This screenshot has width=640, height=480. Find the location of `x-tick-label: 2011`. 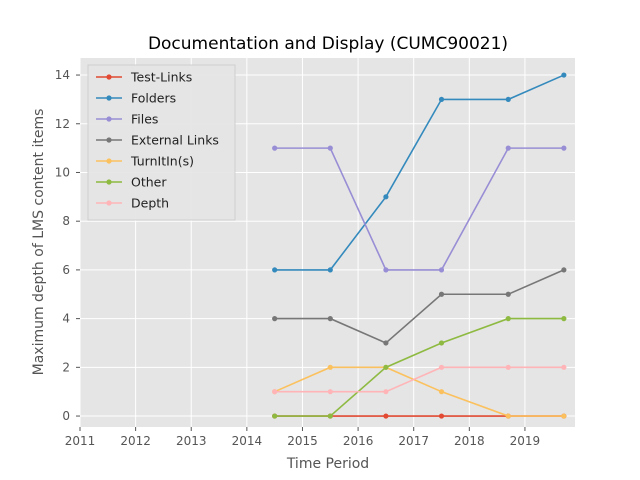

x-tick-label: 2011 is located at coordinates (80, 441).